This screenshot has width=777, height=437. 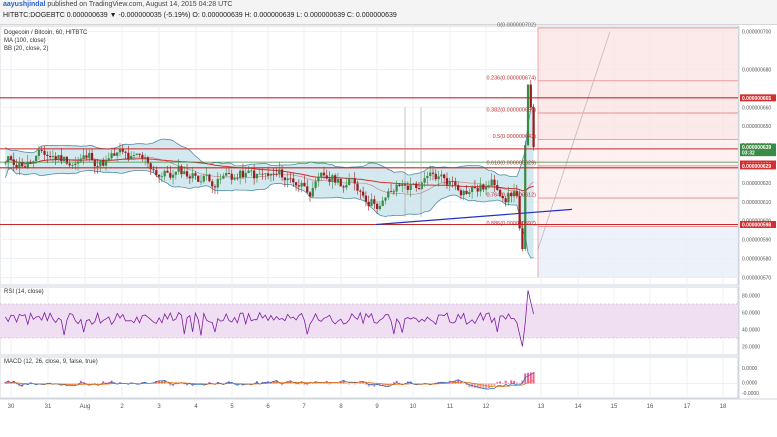 What do you see at coordinates (413, 407) in the screenshot?
I see `date-tick-label: 10` at bounding box center [413, 407].